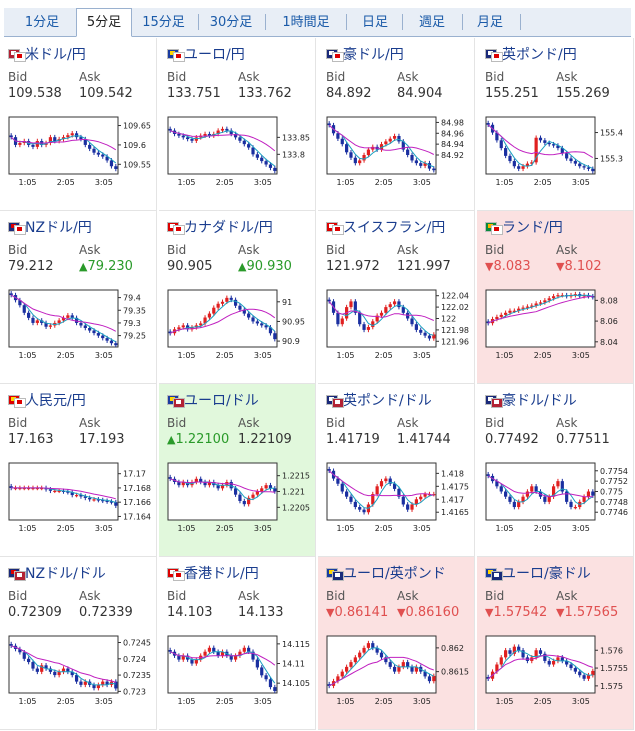 The height and width of the screenshot is (731, 635). What do you see at coordinates (228, 228) in the screenshot?
I see `pair-name: カナダドル/円` at bounding box center [228, 228].